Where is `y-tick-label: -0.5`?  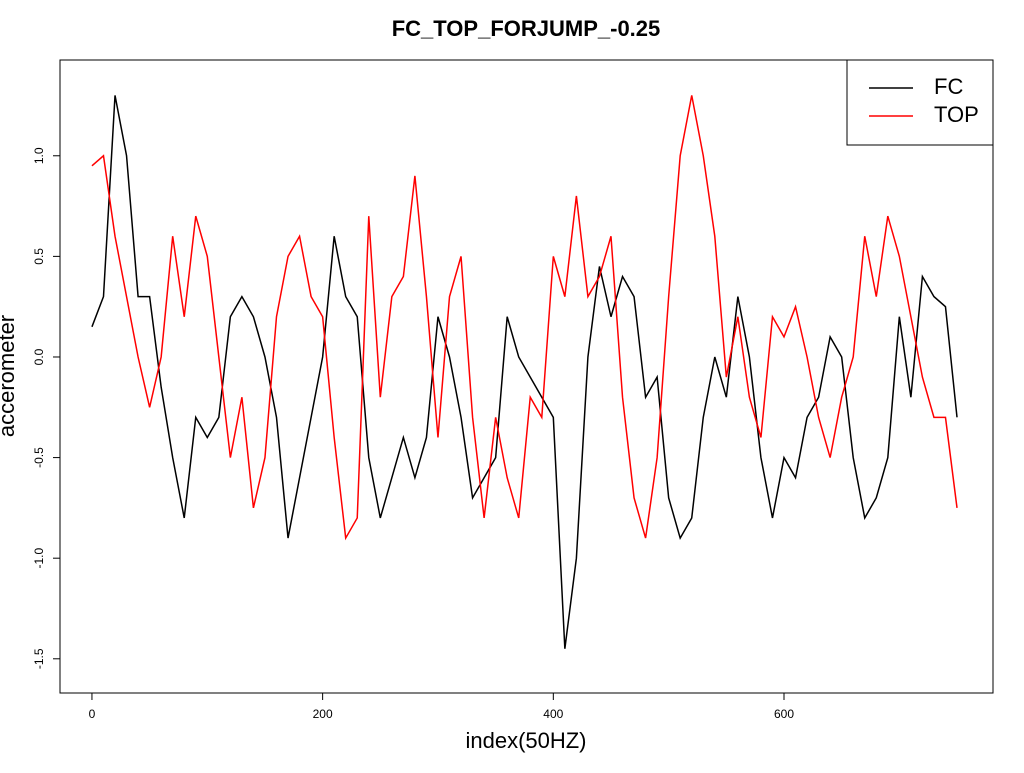 y-tick-label: -0.5 is located at coordinates (39, 457).